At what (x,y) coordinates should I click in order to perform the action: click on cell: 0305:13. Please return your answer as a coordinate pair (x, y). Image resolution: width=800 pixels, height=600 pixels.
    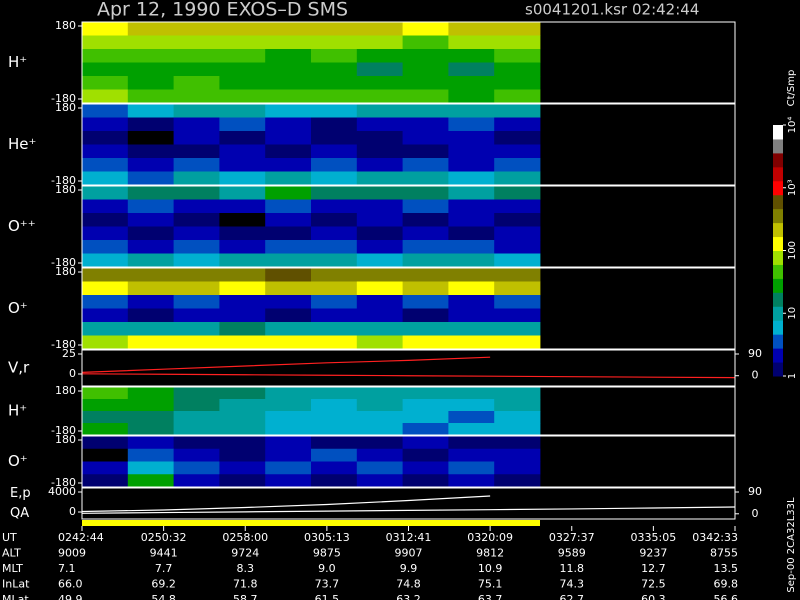
    Looking at the image, I should click on (327, 537).